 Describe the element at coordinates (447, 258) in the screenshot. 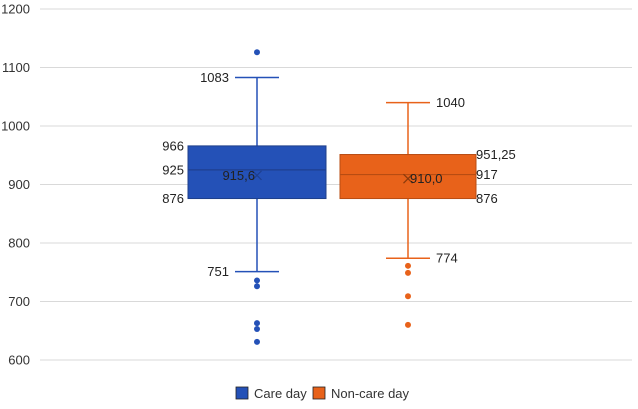

I see `value-label-whisker-low: 774` at that location.